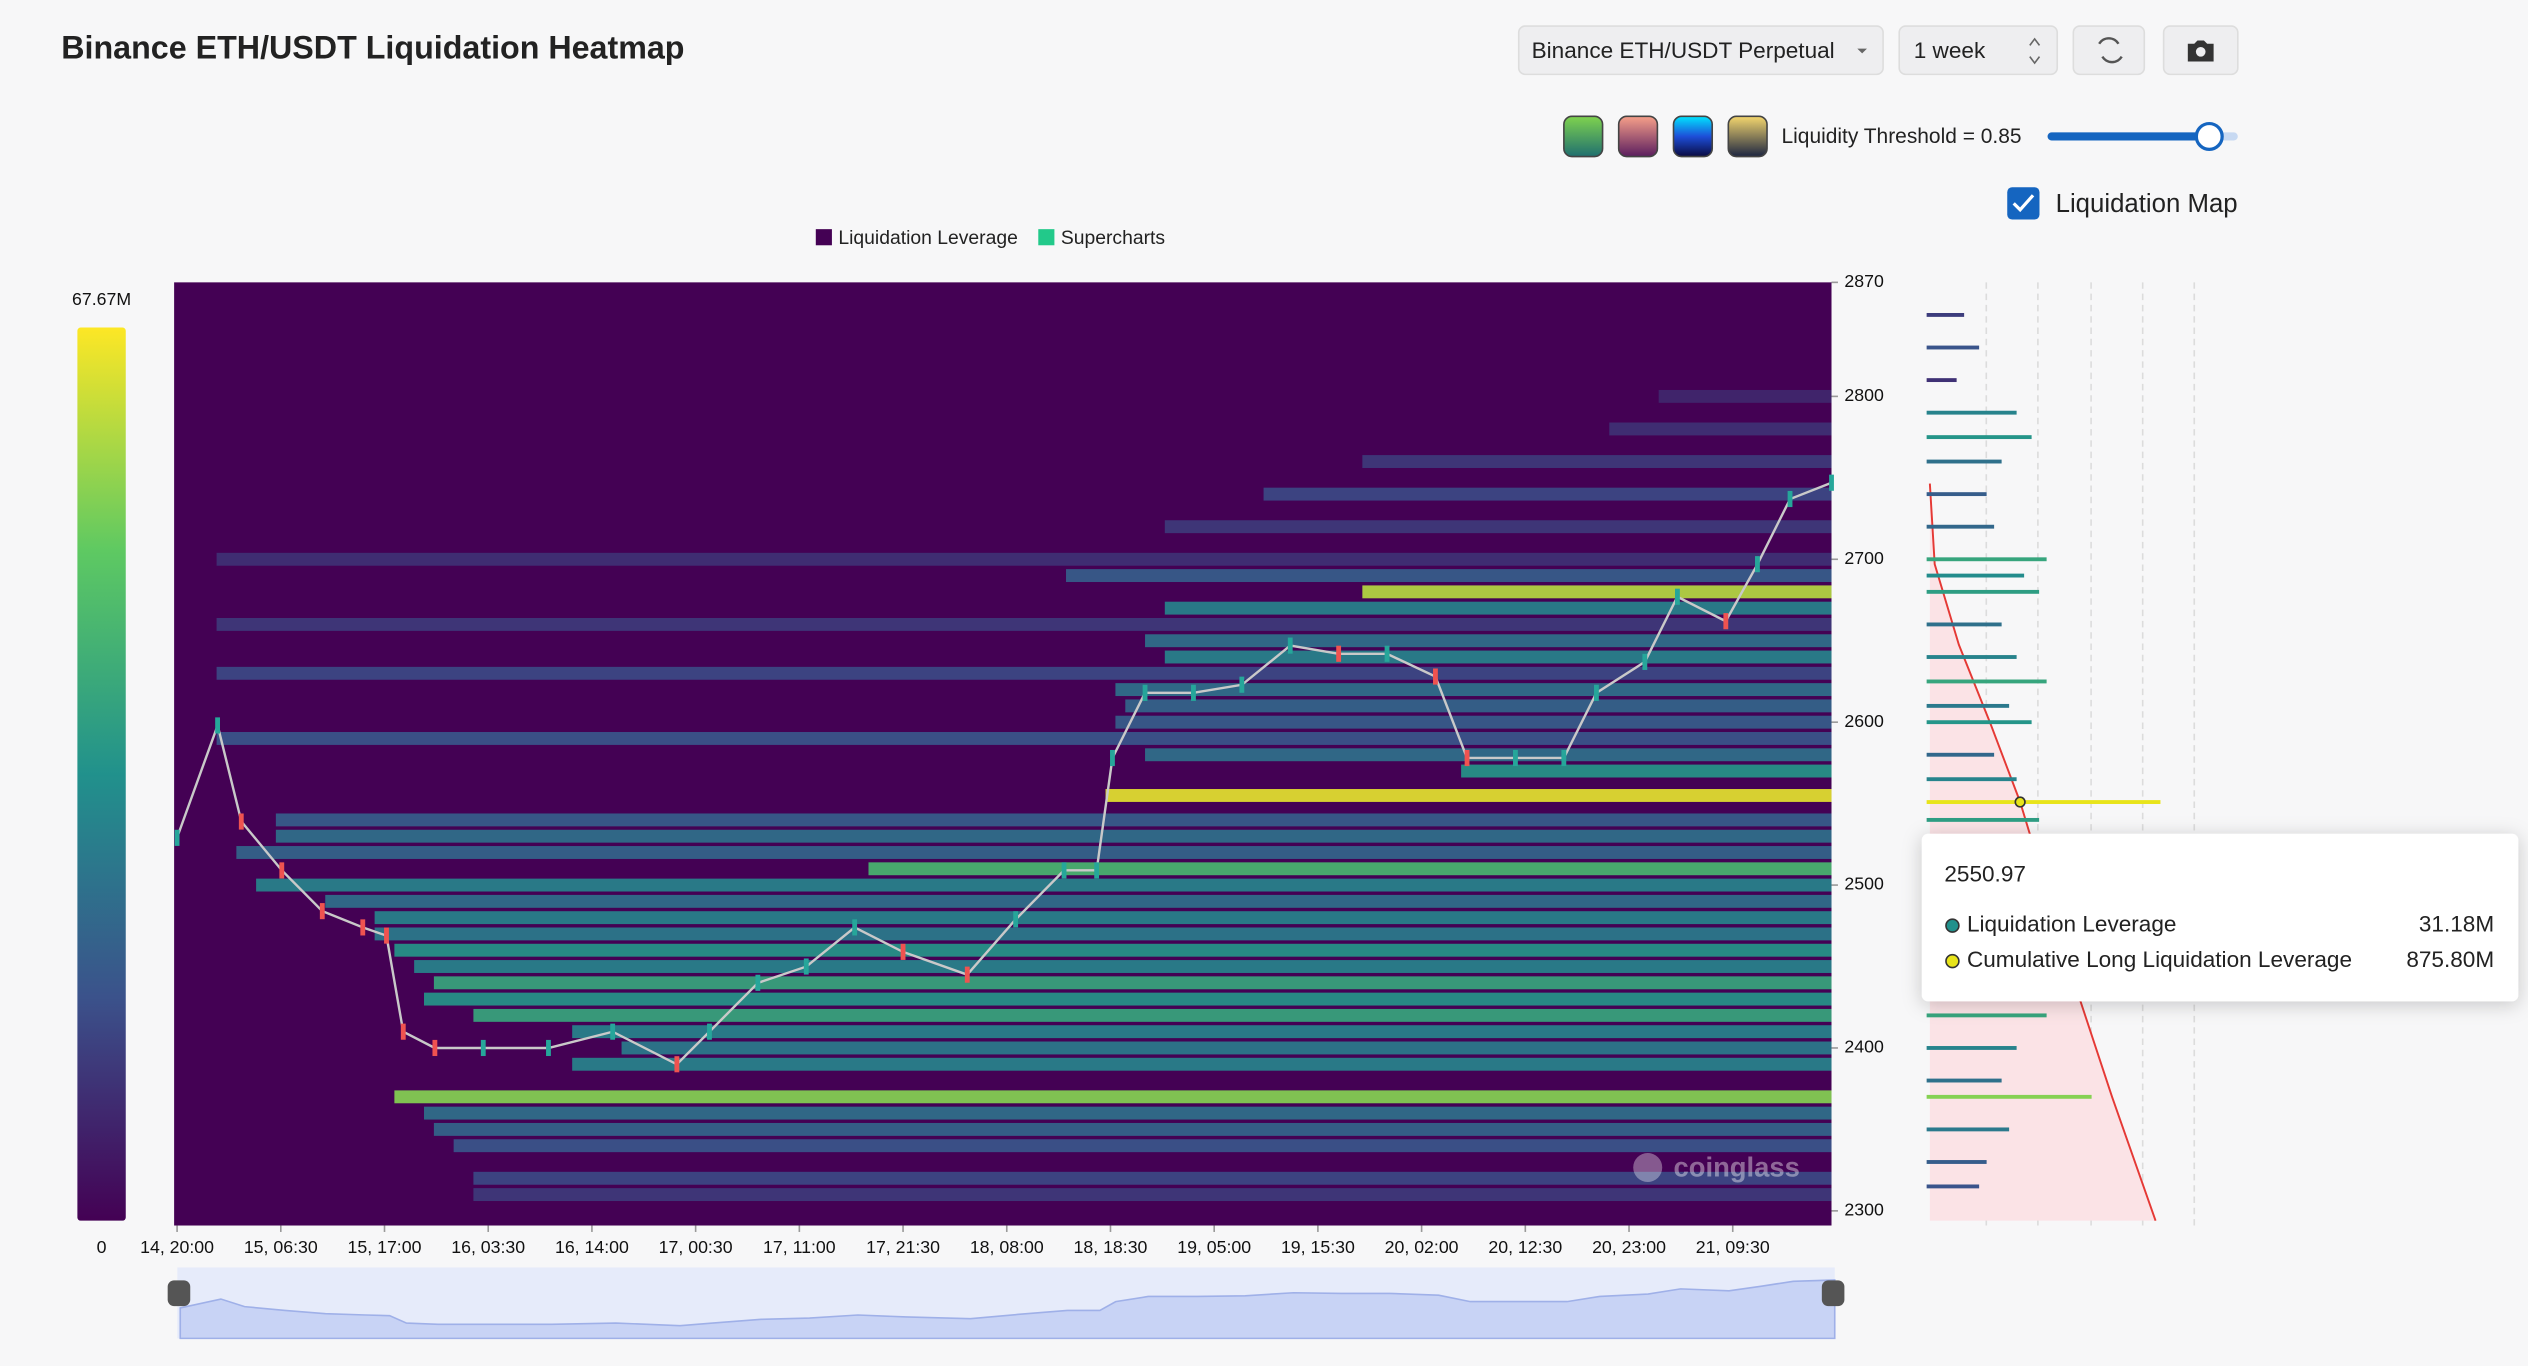 Image resolution: width=2528 pixels, height=1366 pixels. What do you see at coordinates (2020, 802) in the screenshot?
I see `hover-dot` at bounding box center [2020, 802].